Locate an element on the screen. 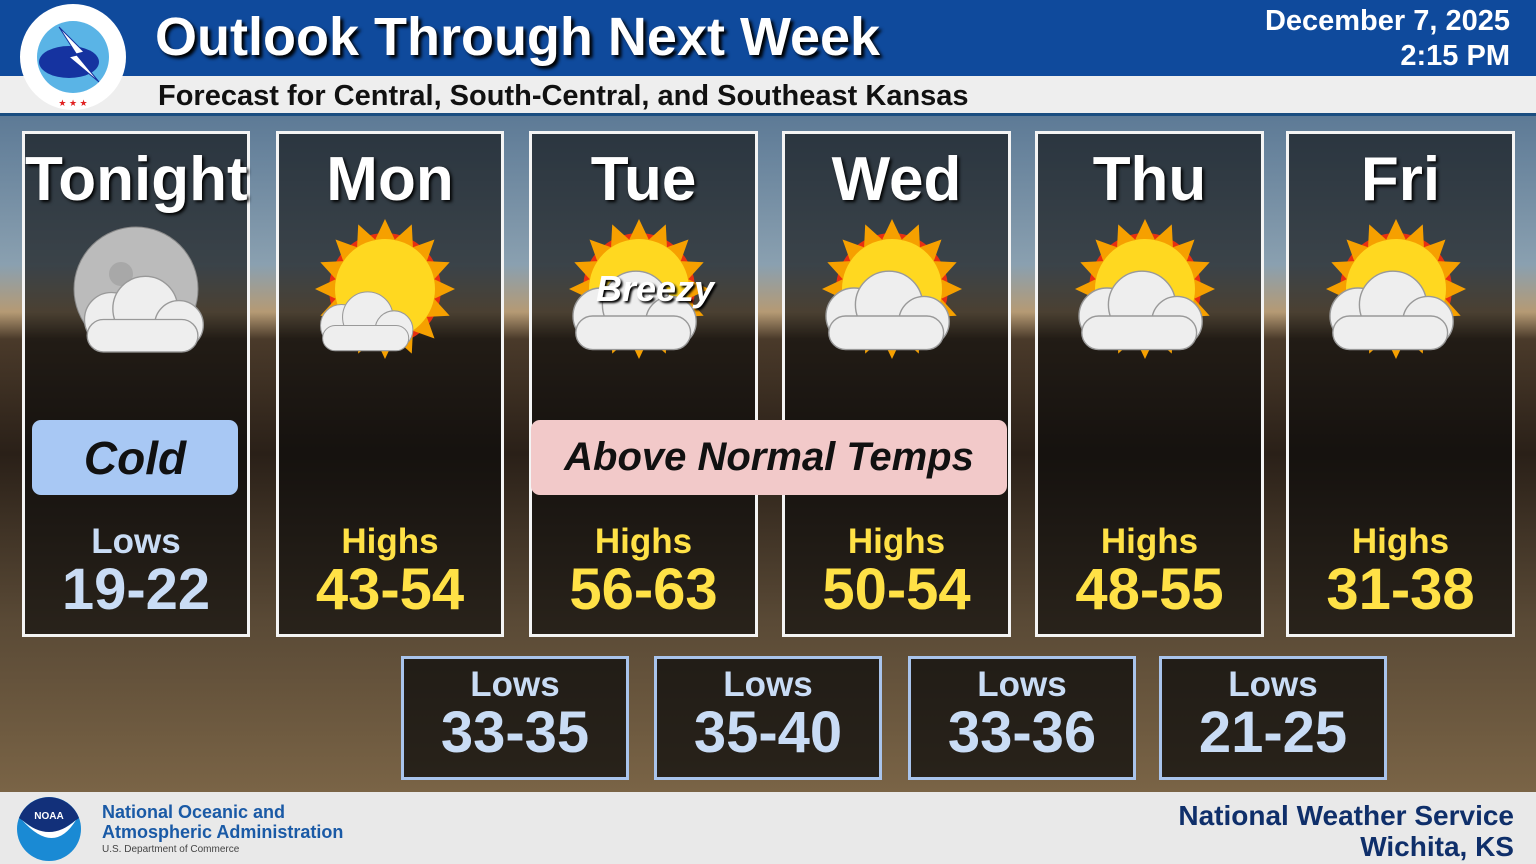 This screenshot has height=864, width=1536. temp-range: 48-55 is located at coordinates (1149, 589).